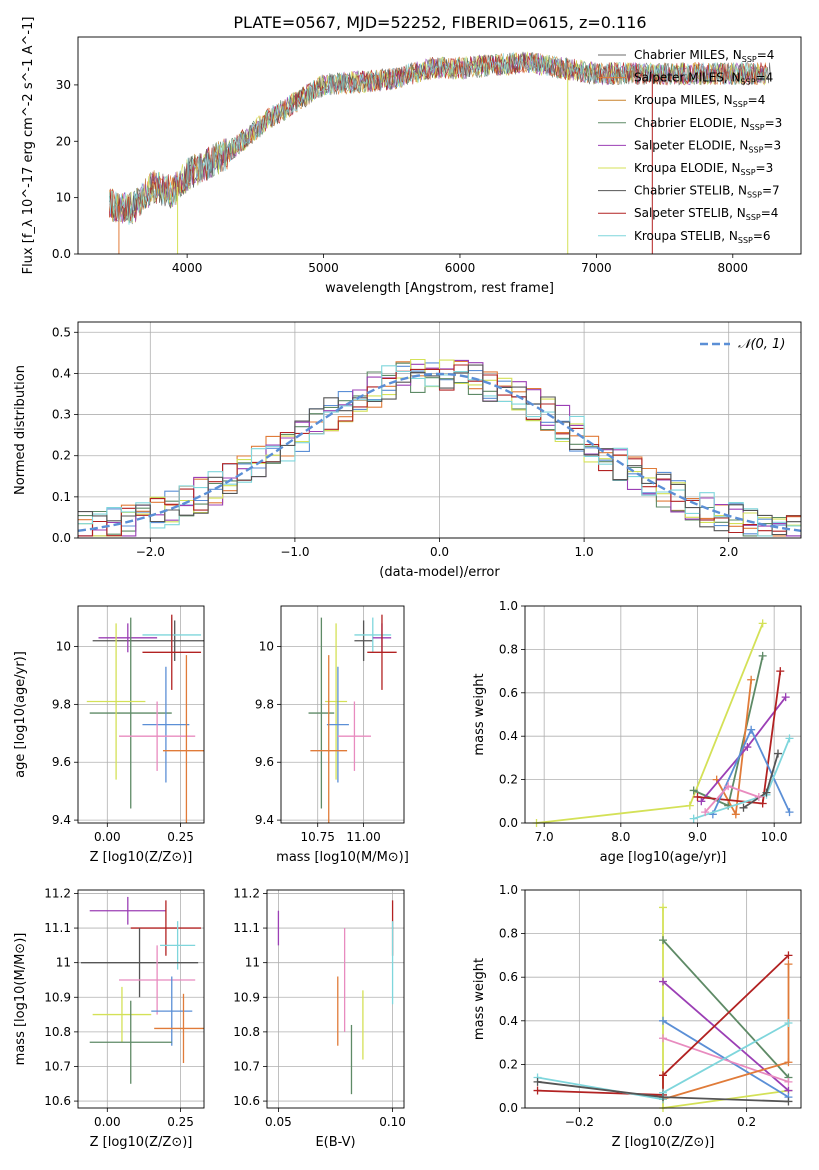 The height and width of the screenshot is (1170, 819). What do you see at coordinates (690, 213) in the screenshot?
I see `legend-name: Salpeter STELIB, N` at bounding box center [690, 213].